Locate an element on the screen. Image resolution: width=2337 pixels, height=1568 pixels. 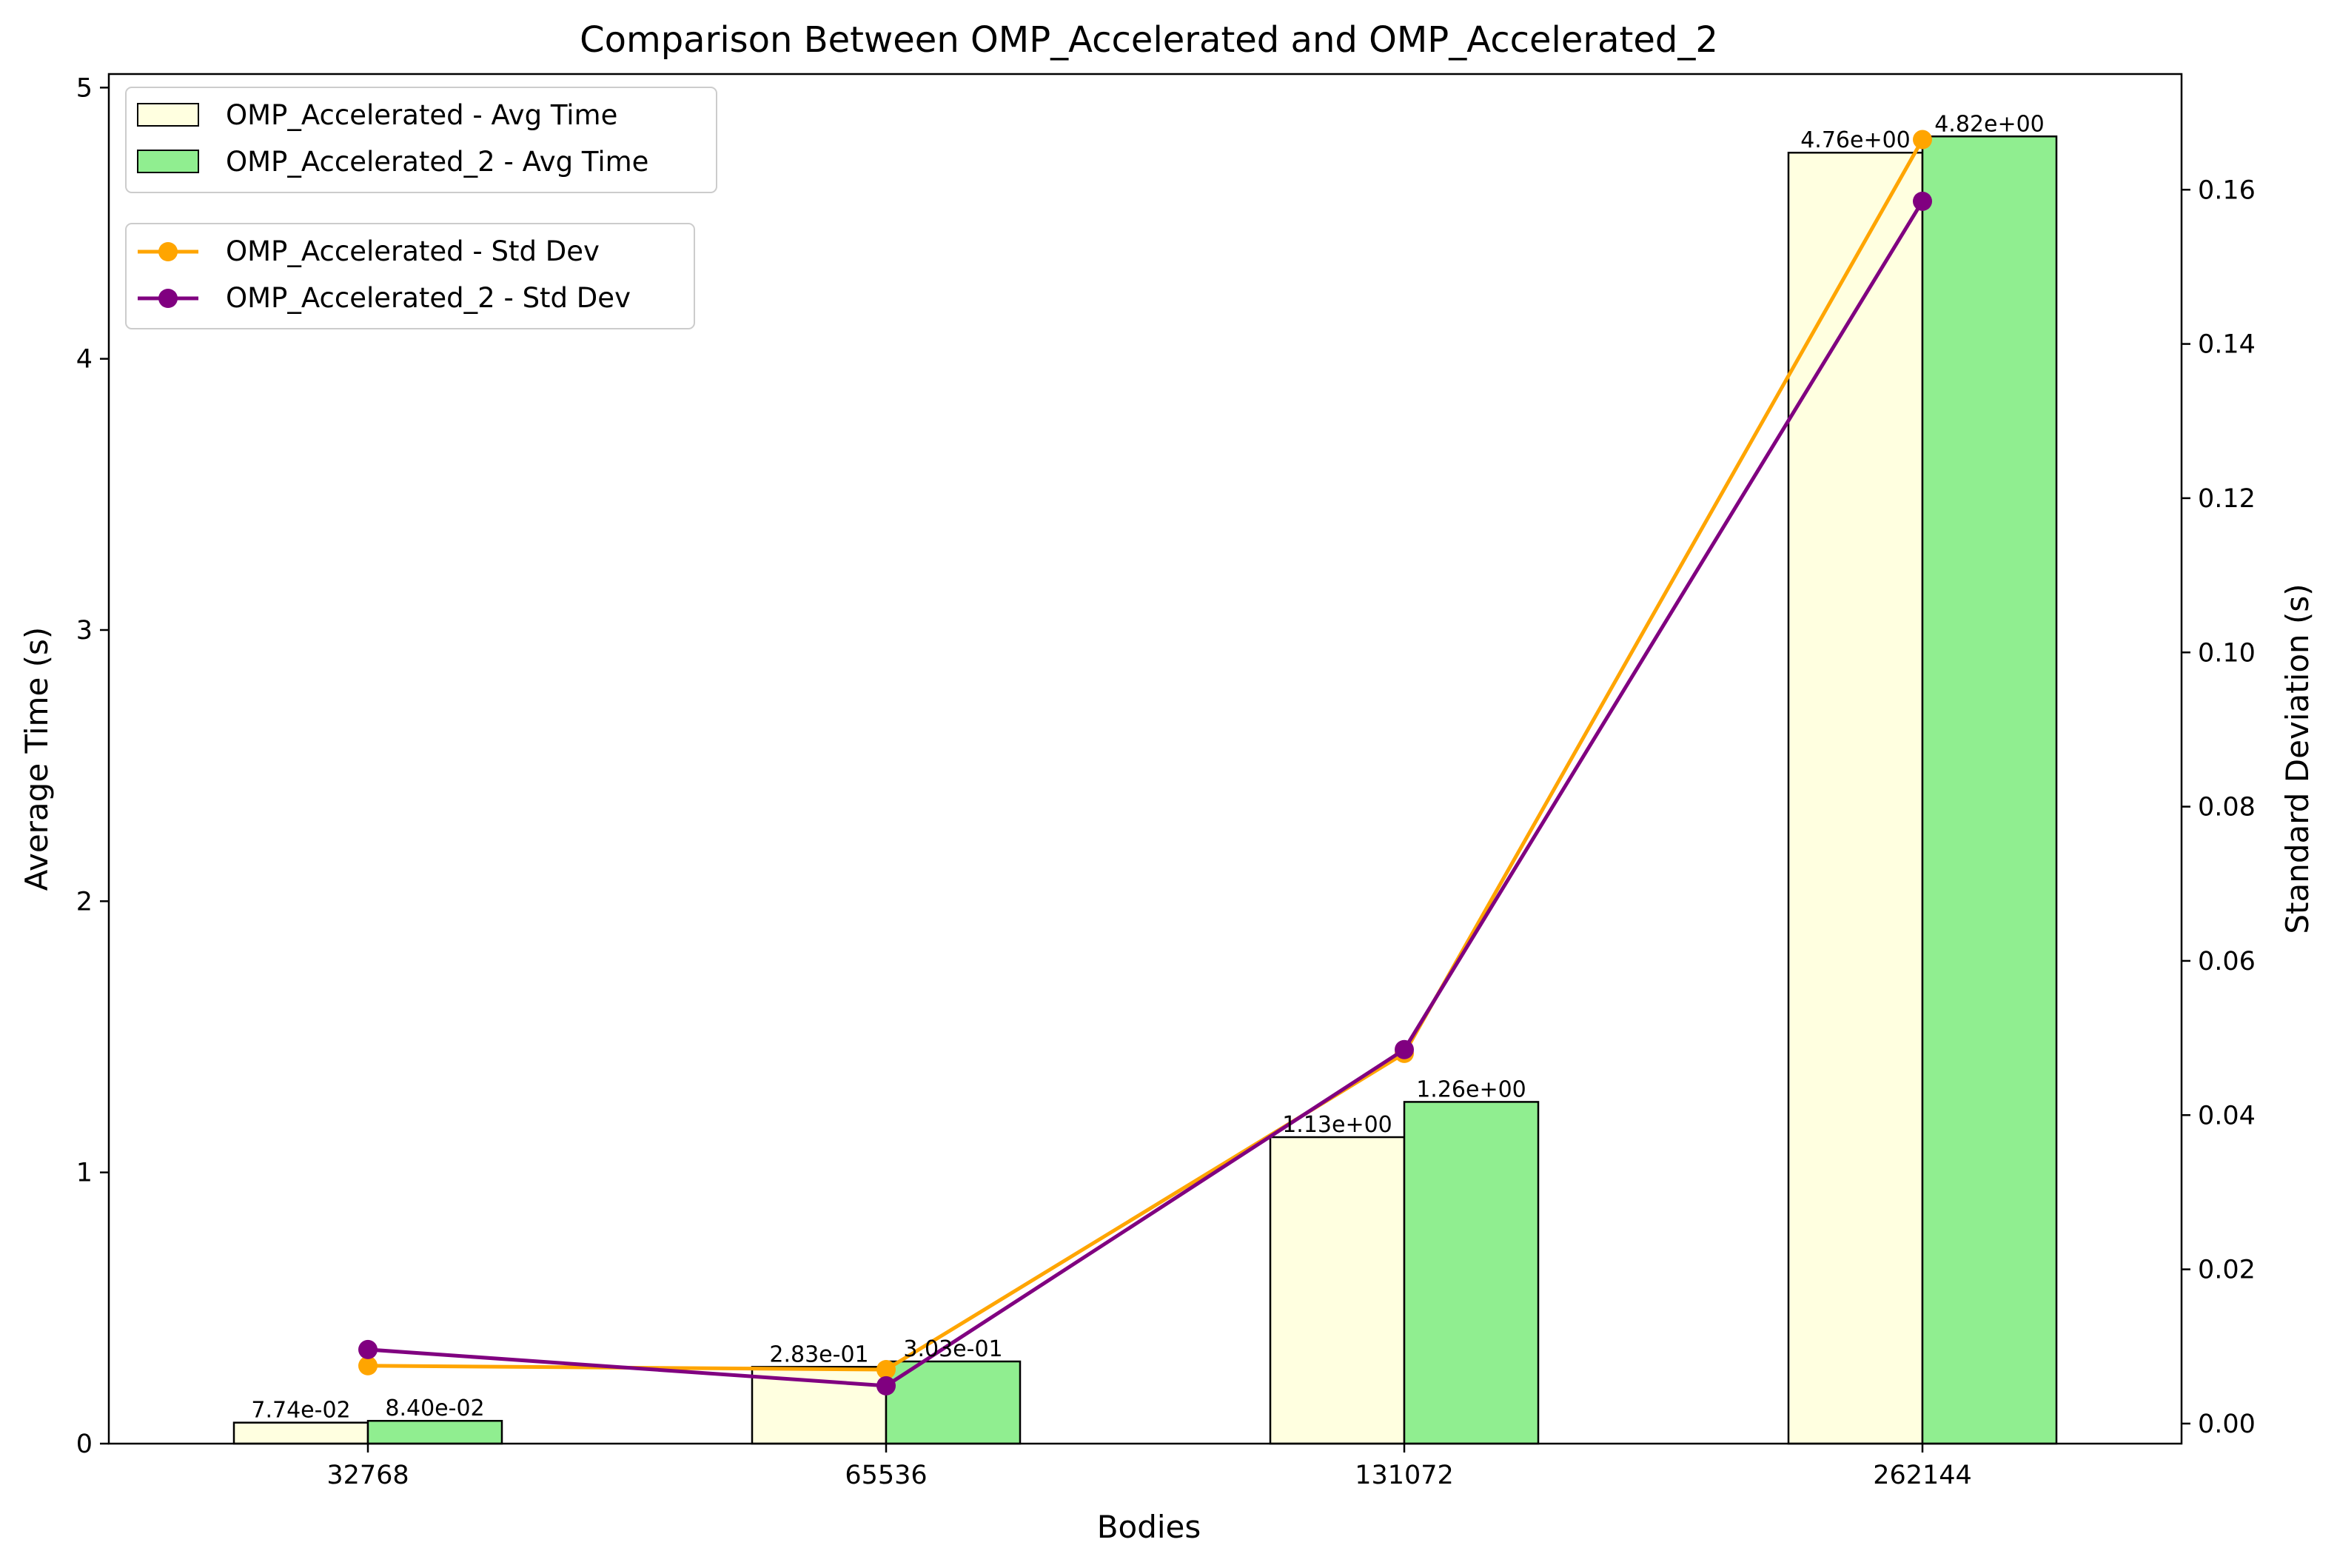
y2-tick-label-0.02: 0.02 is located at coordinates (2227, 1270).